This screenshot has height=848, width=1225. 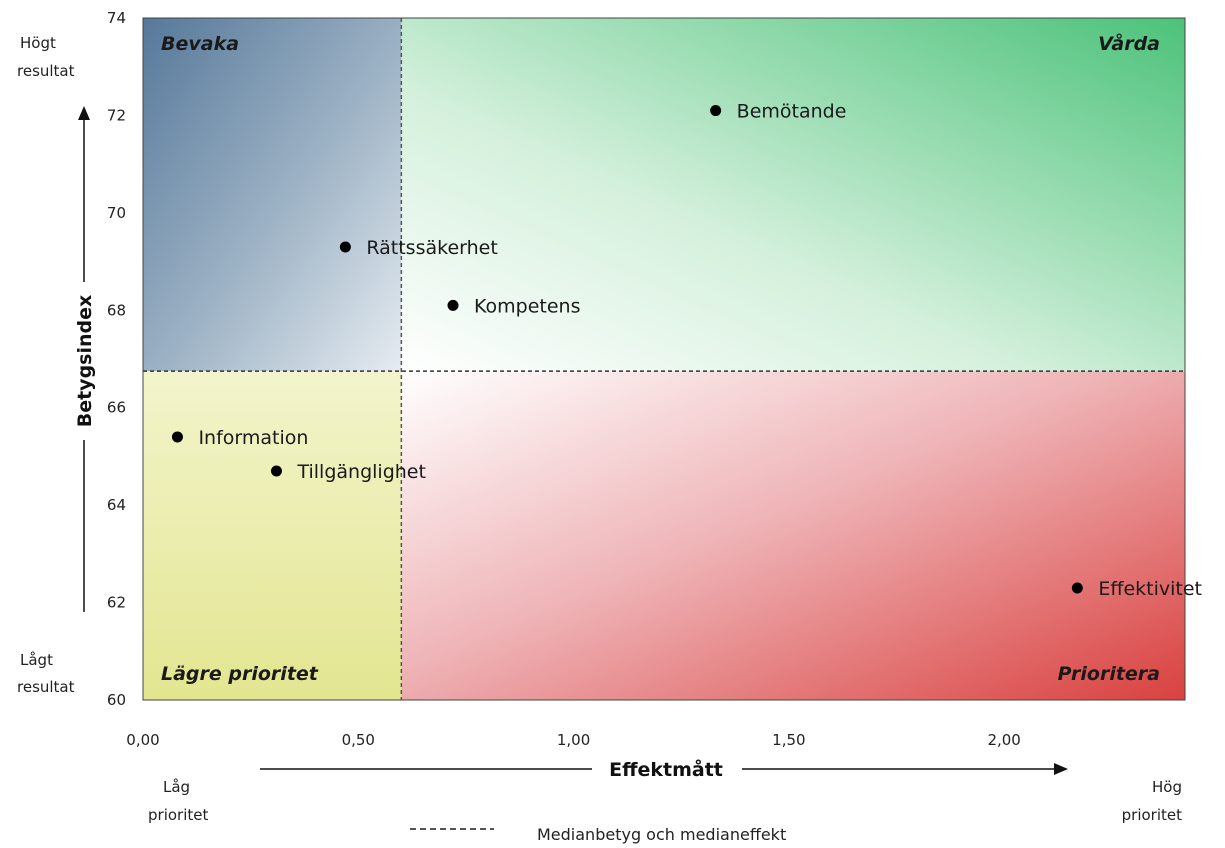 What do you see at coordinates (253, 438) in the screenshot?
I see `data-point-label: Information` at bounding box center [253, 438].